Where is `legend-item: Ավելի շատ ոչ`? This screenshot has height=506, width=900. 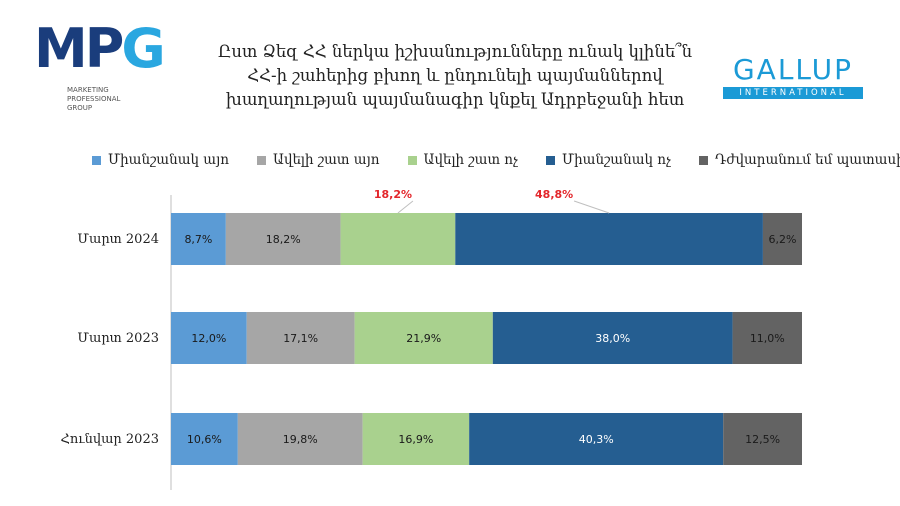
legend-item: Ավելի շատ ոչ is located at coordinates (462, 160).